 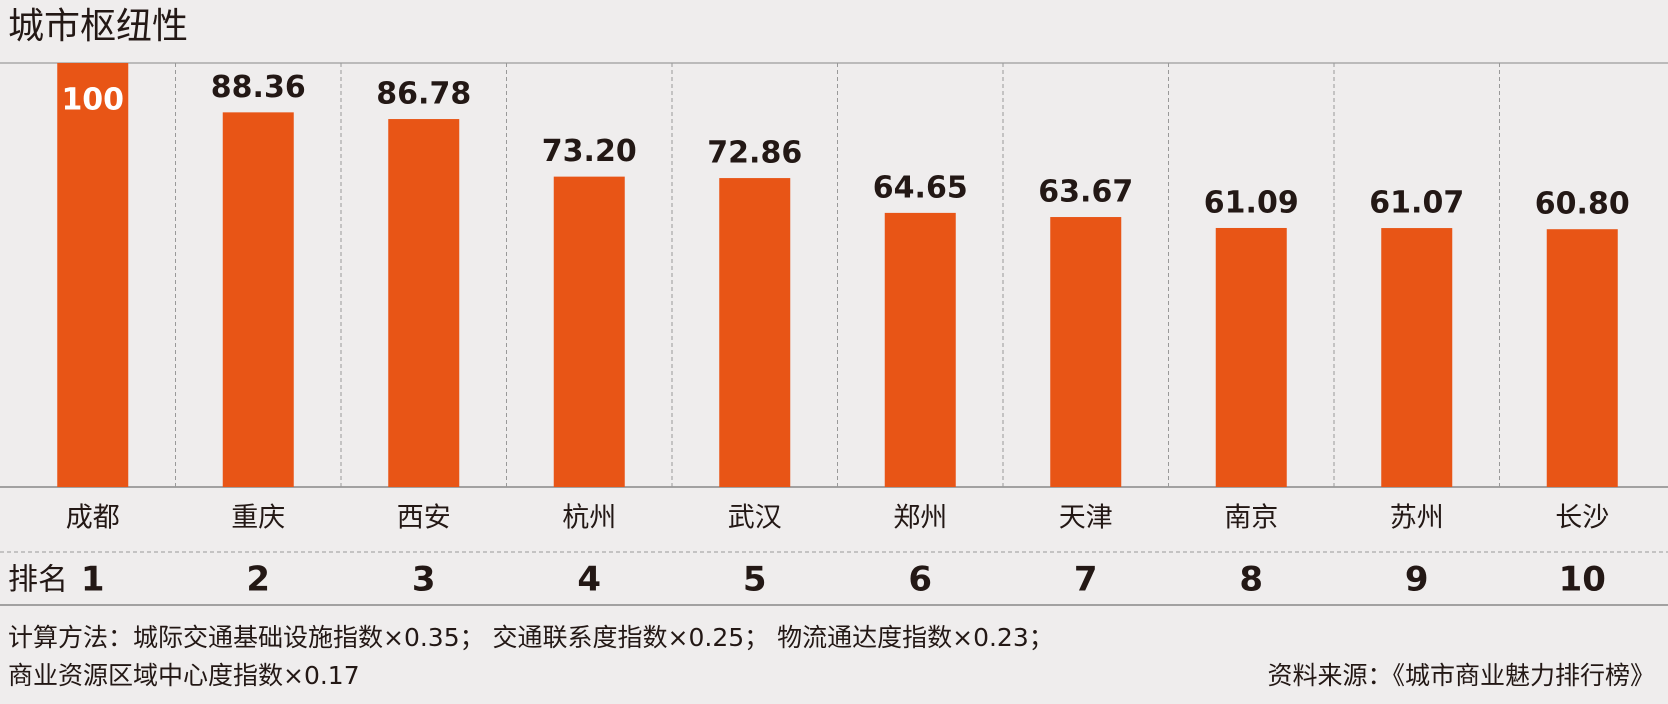 I want to click on value-label: 73.20, so click(x=589, y=151).